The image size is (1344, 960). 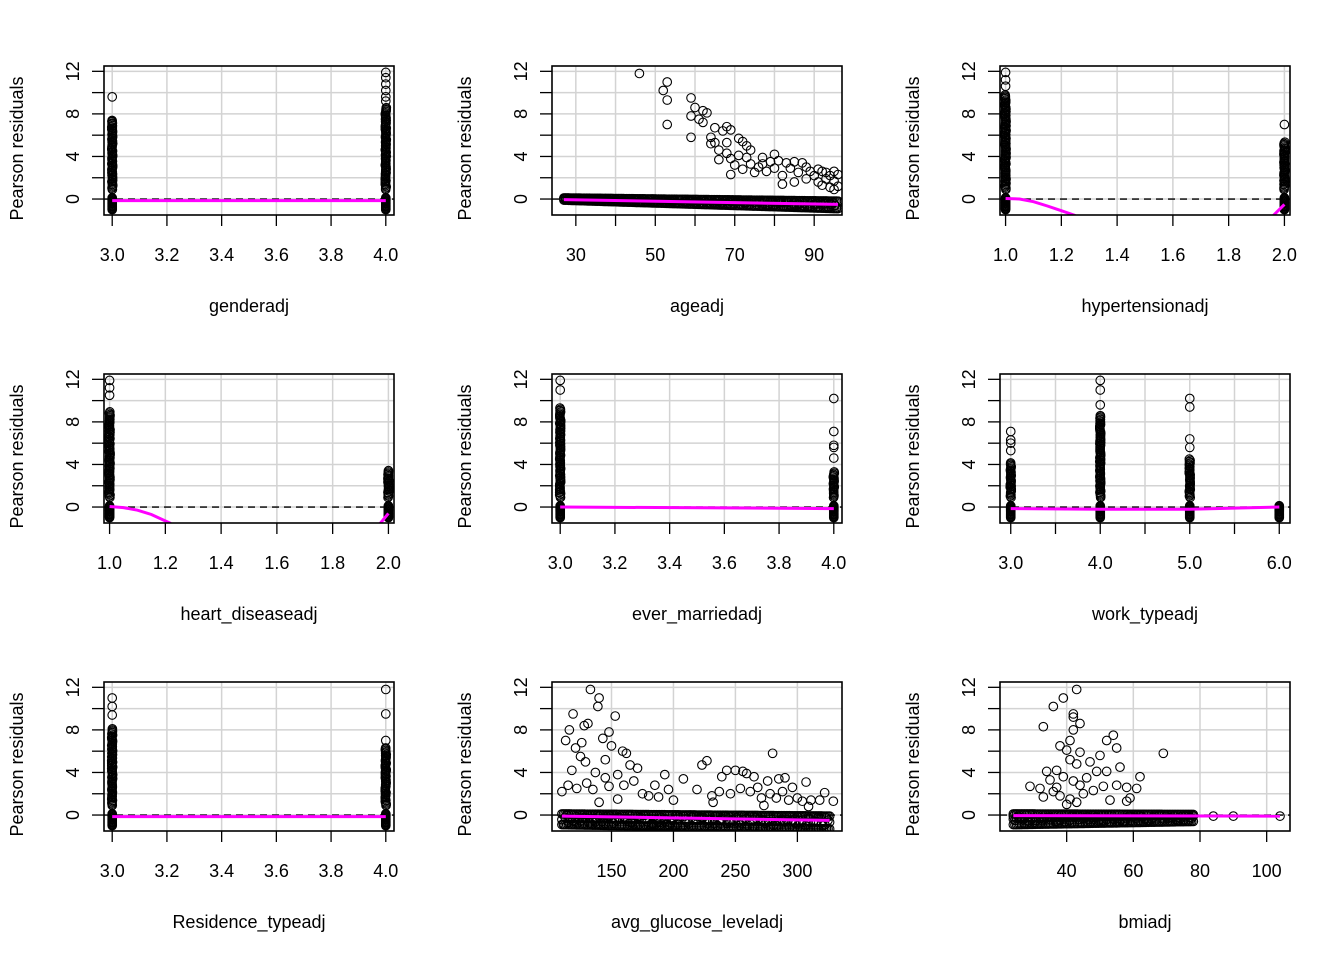 What do you see at coordinates (1061, 255) in the screenshot?
I see `x-tick-label: 1.2` at bounding box center [1061, 255].